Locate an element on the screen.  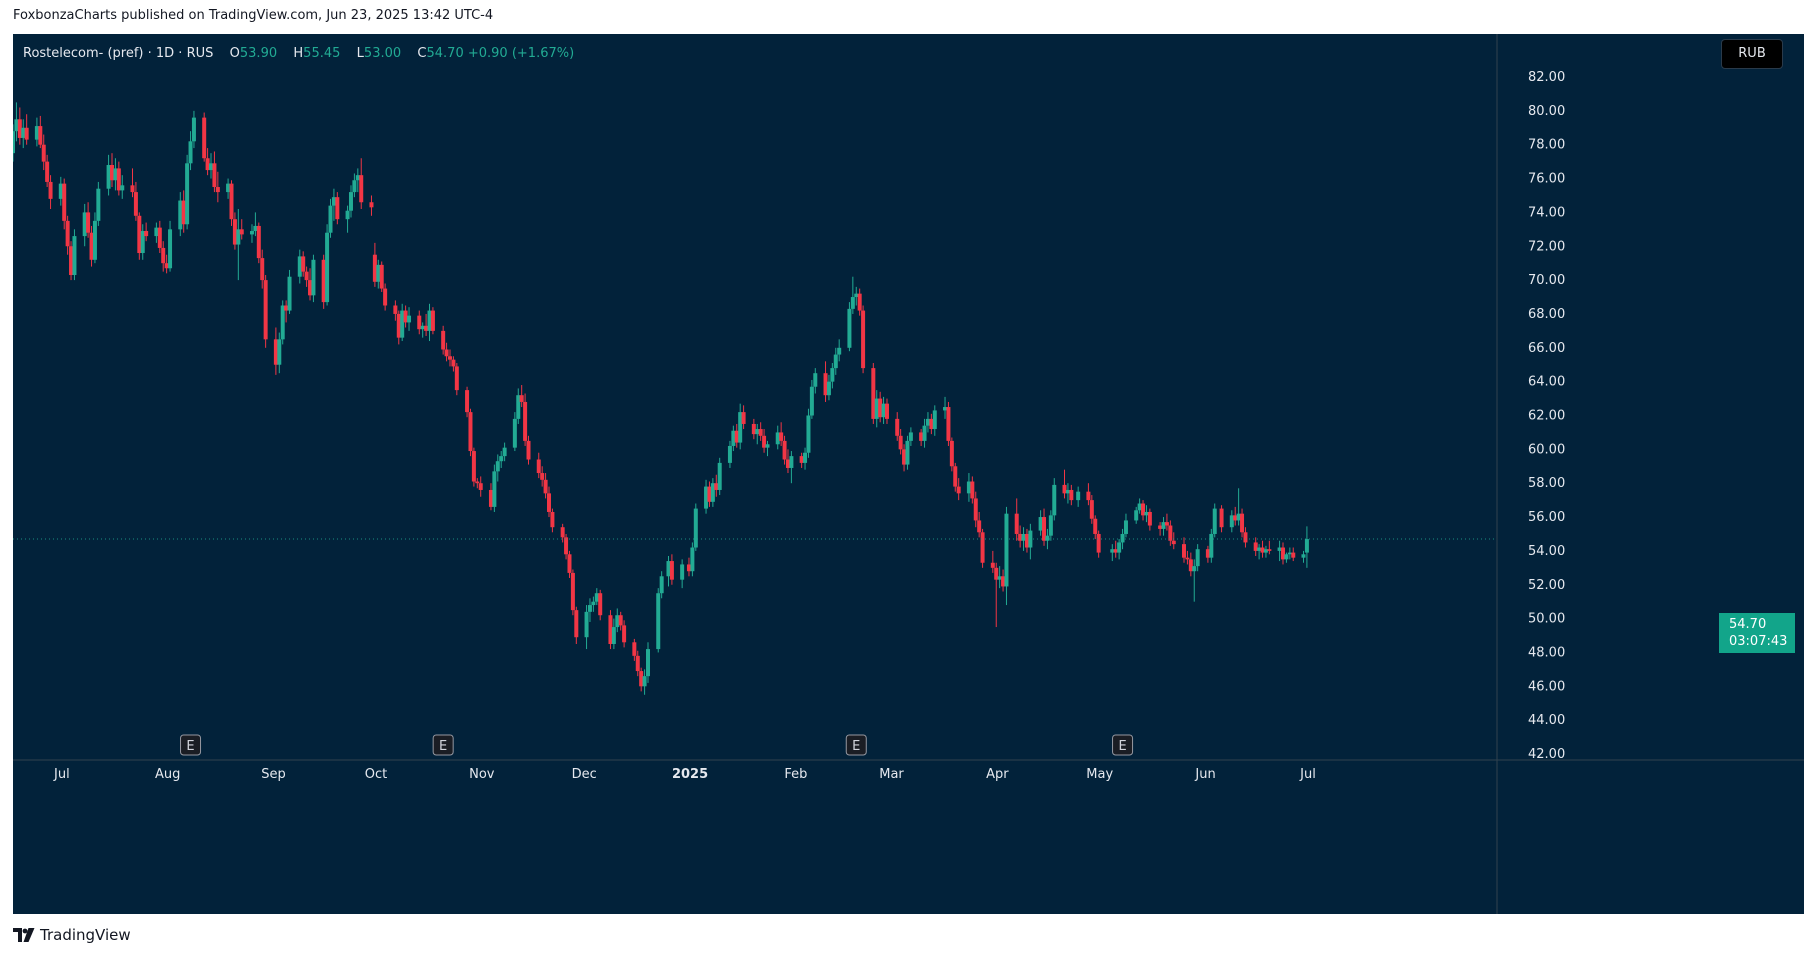
tradingview-brand-text: TradingView is located at coordinates (85, 935).